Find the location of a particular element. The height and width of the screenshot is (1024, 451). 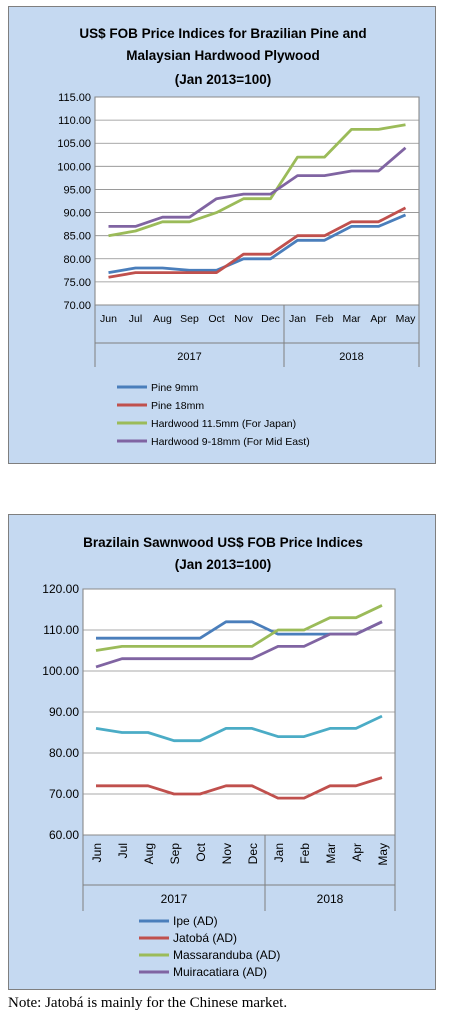

chart-subtitle2: (Jan 2013=100) is located at coordinates (223, 79).